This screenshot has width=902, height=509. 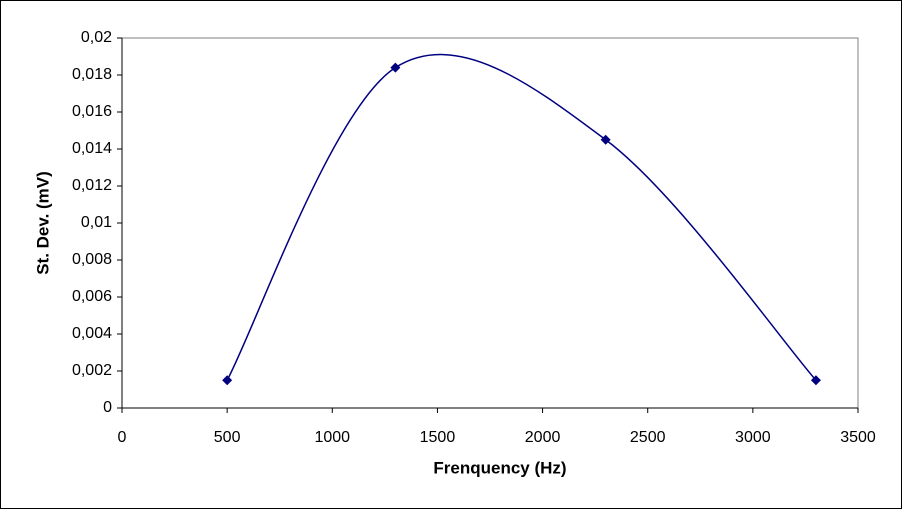 I want to click on y-tick-label: 0, so click(x=107, y=407).